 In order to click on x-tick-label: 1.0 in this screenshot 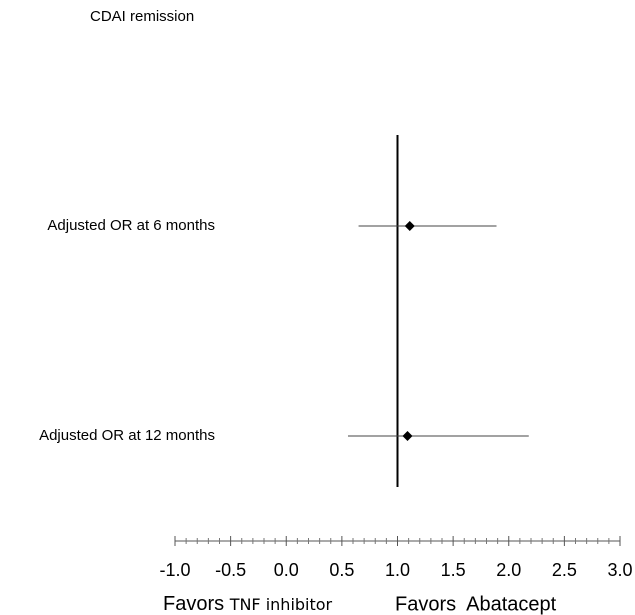, I will do `click(397, 570)`.